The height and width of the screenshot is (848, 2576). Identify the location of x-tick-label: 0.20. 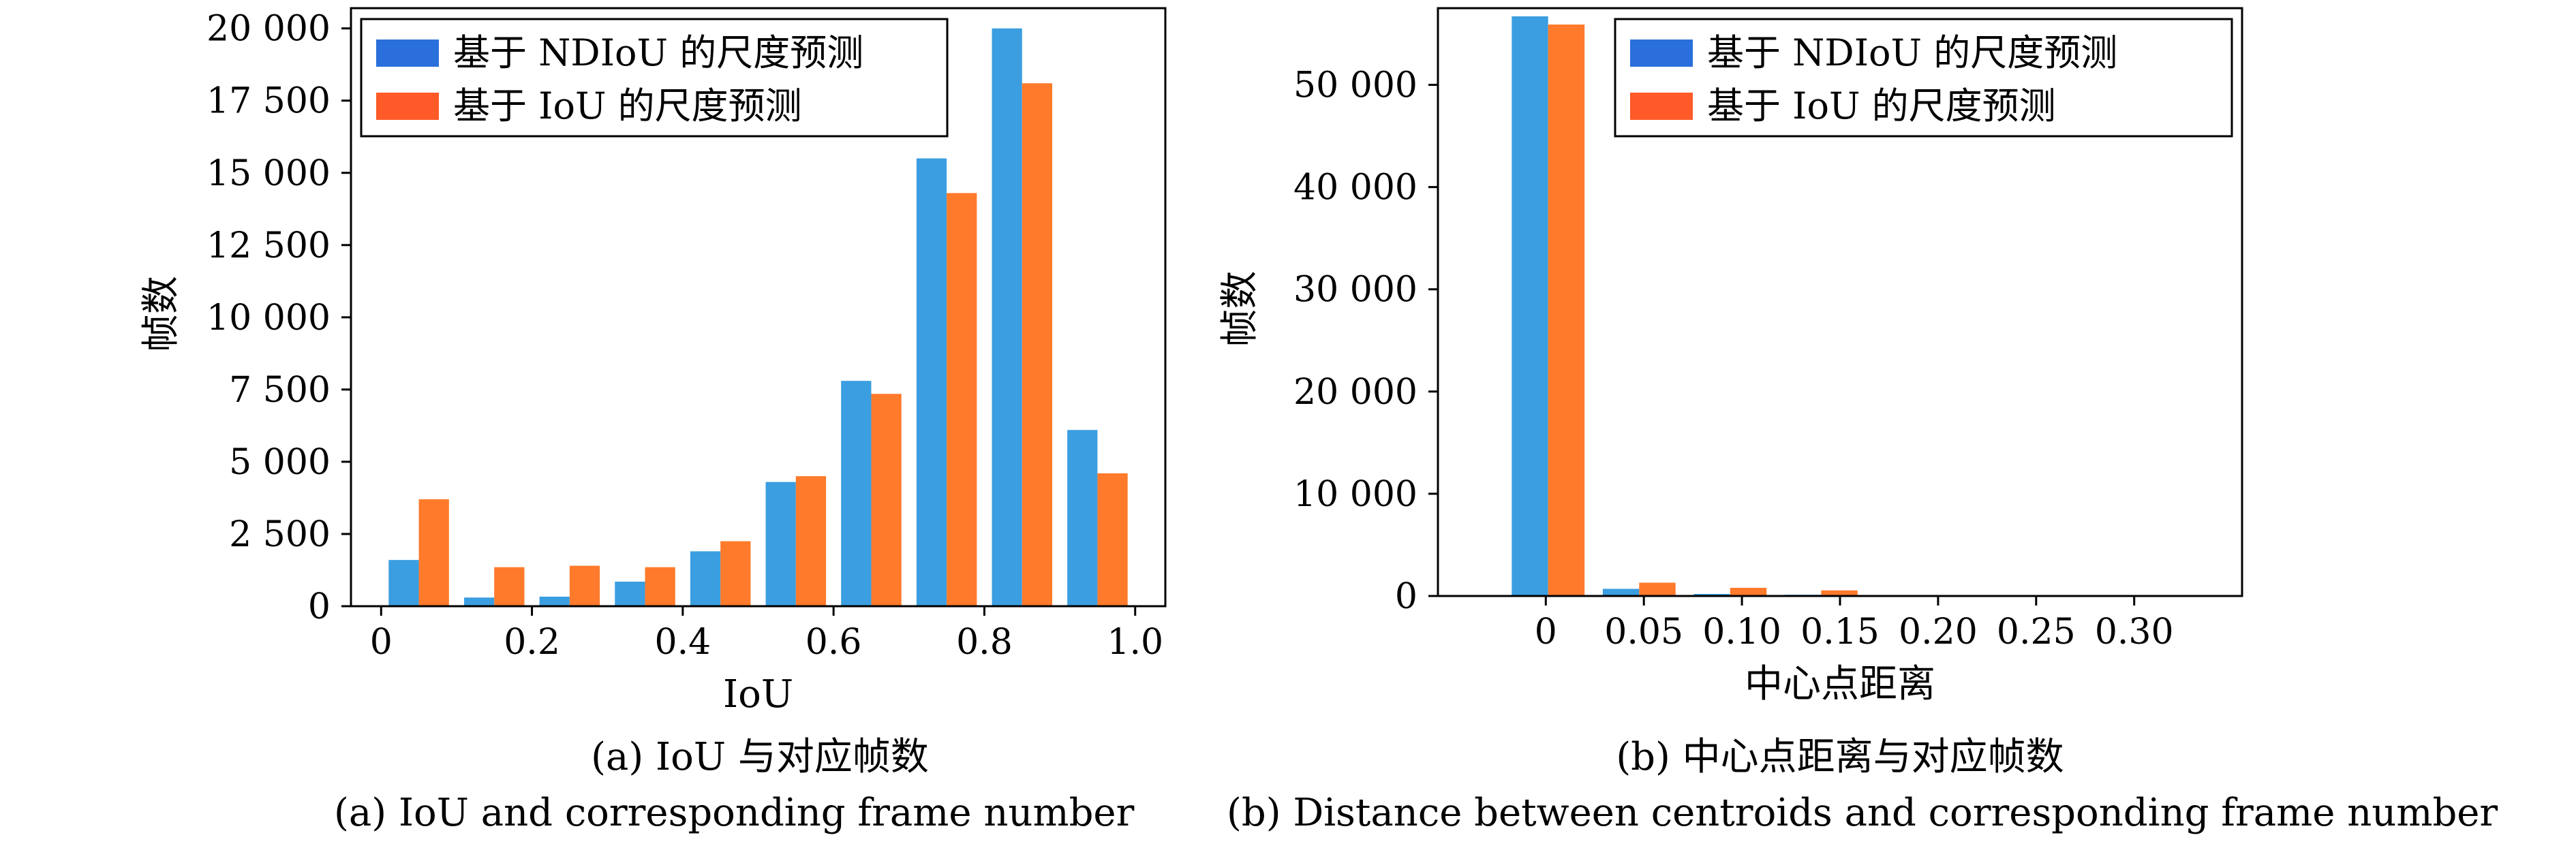
(1938, 632).